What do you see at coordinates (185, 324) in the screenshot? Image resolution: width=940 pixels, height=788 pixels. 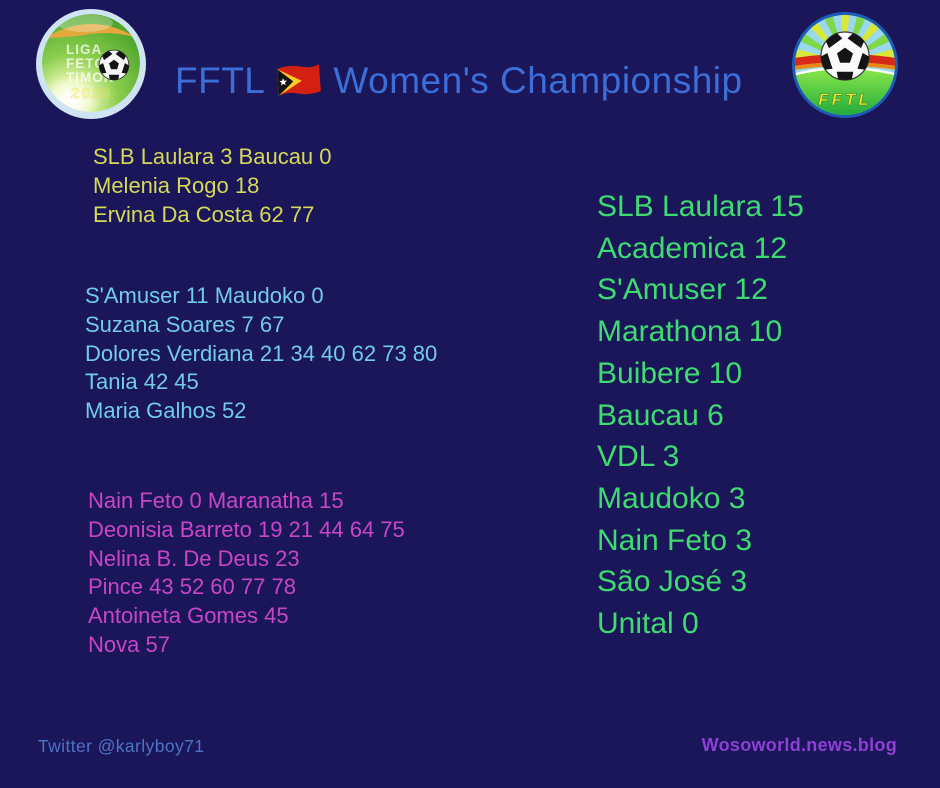 I see `match-scorer: Suzana Soares 7 67` at bounding box center [185, 324].